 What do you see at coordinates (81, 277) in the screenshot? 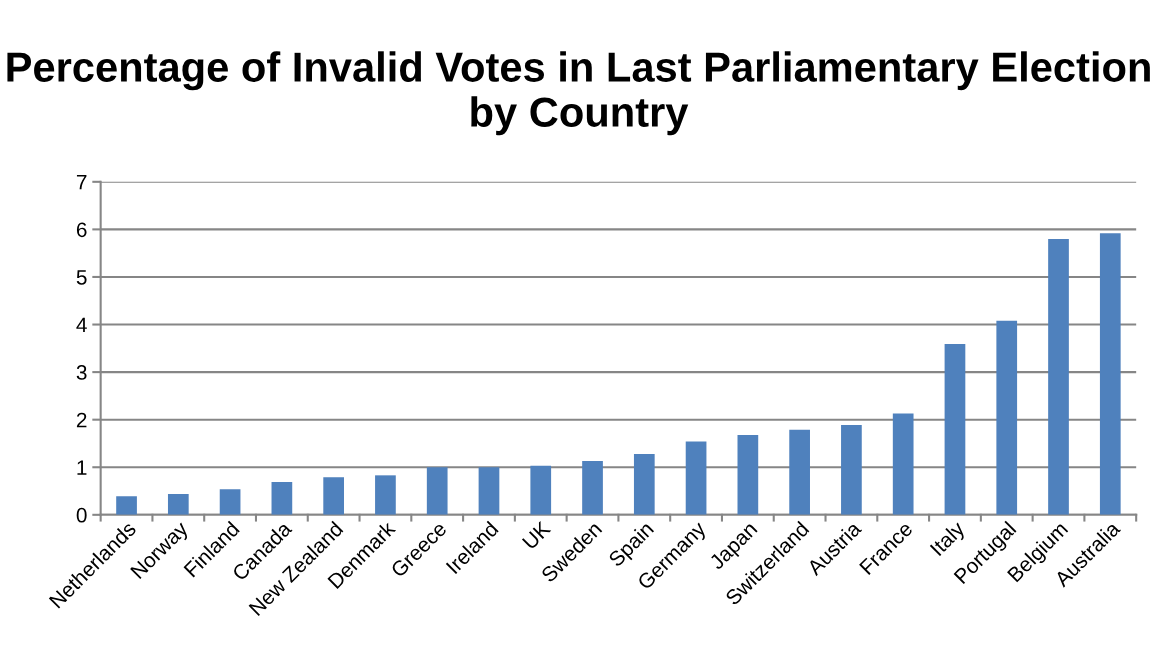
I see `y-tick-label: 5` at bounding box center [81, 277].